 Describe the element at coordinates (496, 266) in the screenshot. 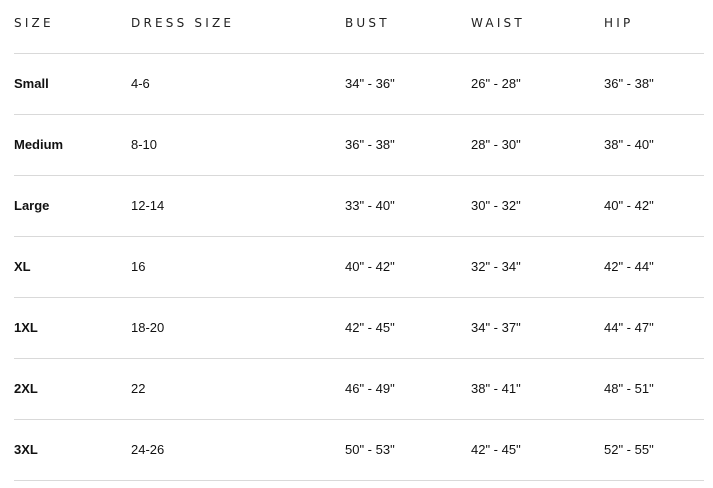

I see `cell-waist: 32" - 34"` at that location.